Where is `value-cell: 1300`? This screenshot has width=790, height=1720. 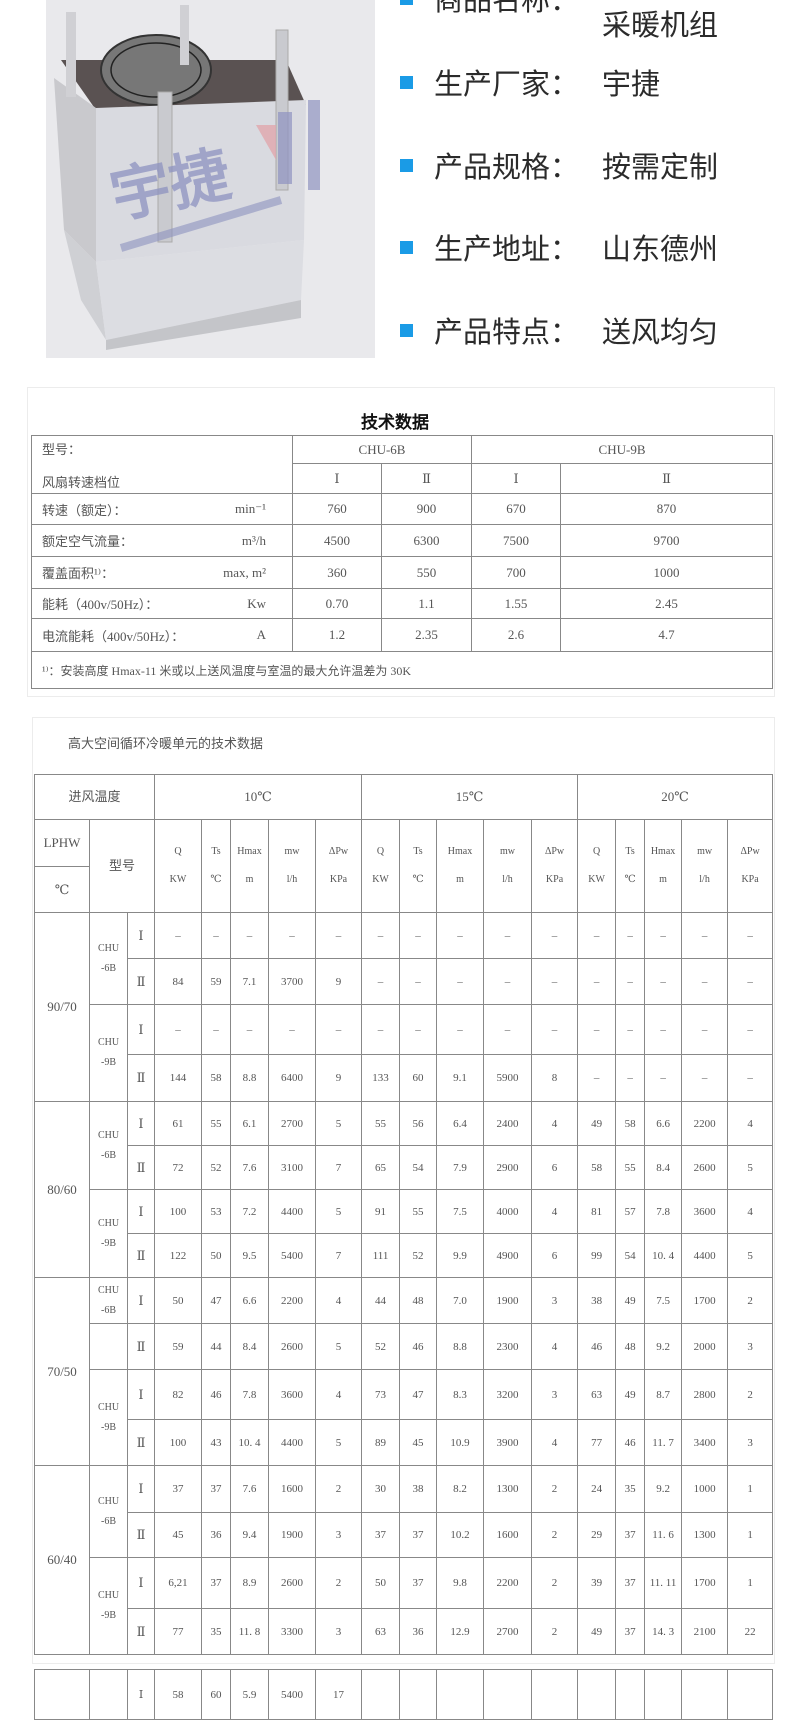
value-cell: 1300 is located at coordinates (705, 1535).